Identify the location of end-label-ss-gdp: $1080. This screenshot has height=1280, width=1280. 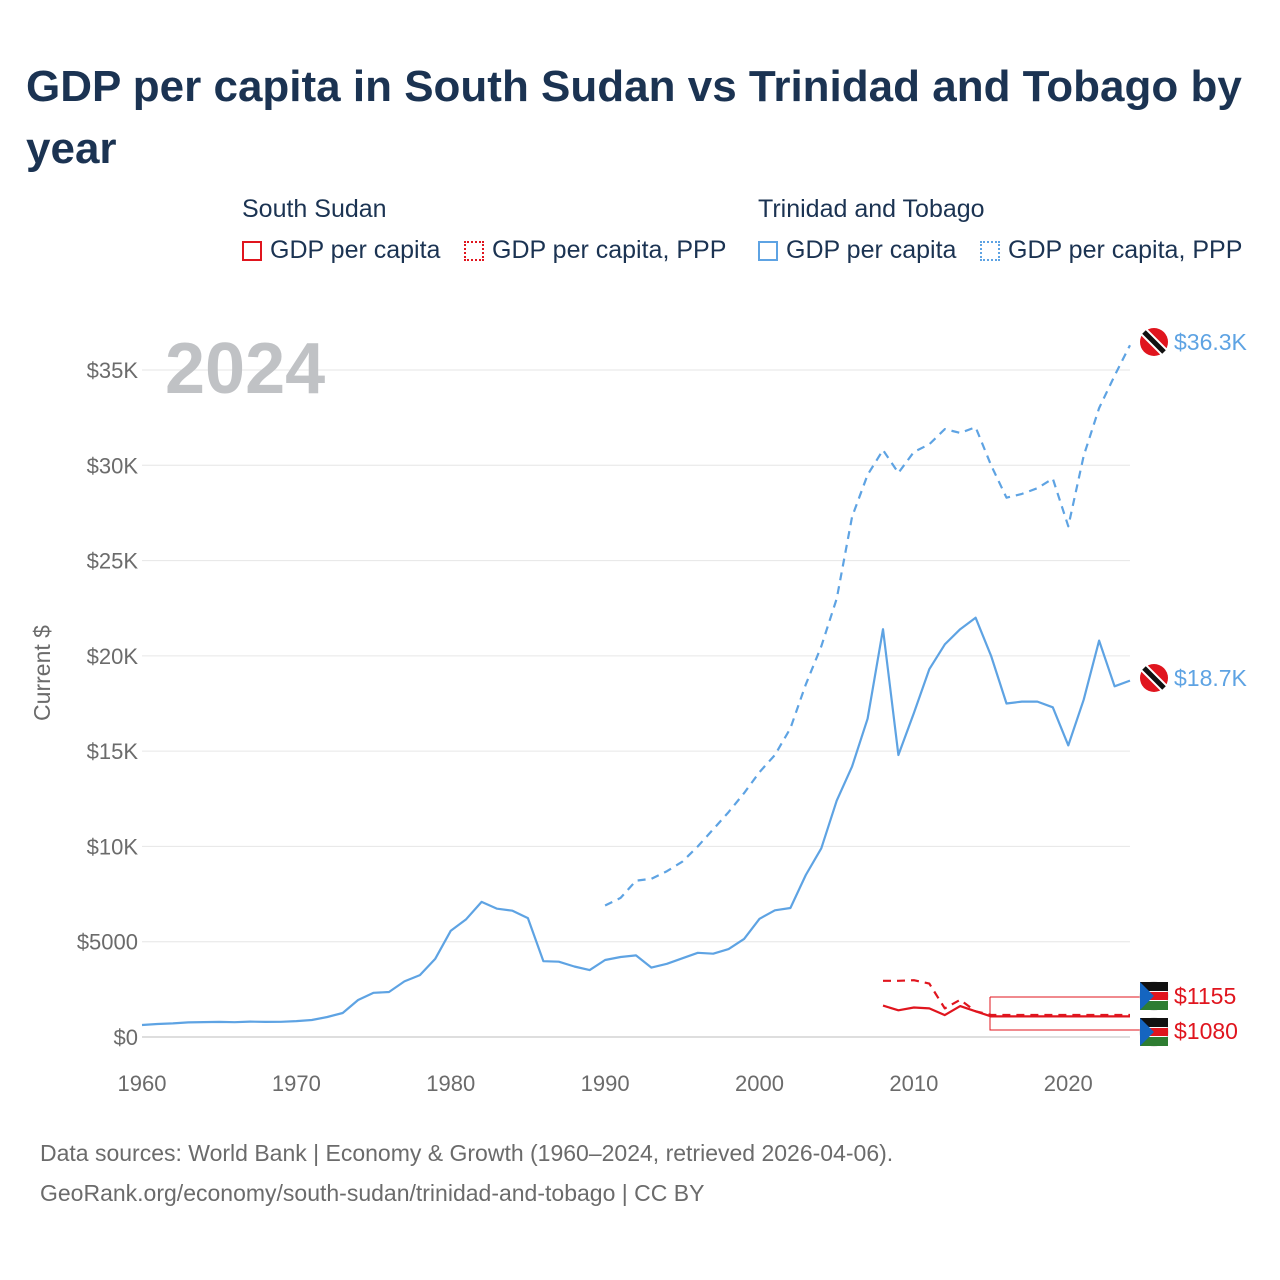
(1206, 1031).